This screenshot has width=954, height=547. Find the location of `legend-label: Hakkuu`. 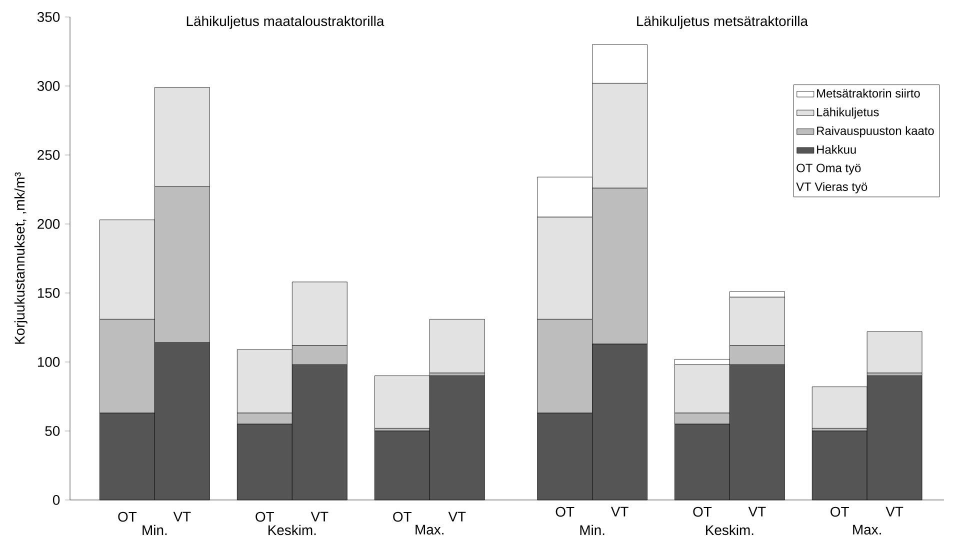

legend-label: Hakkuu is located at coordinates (836, 149).